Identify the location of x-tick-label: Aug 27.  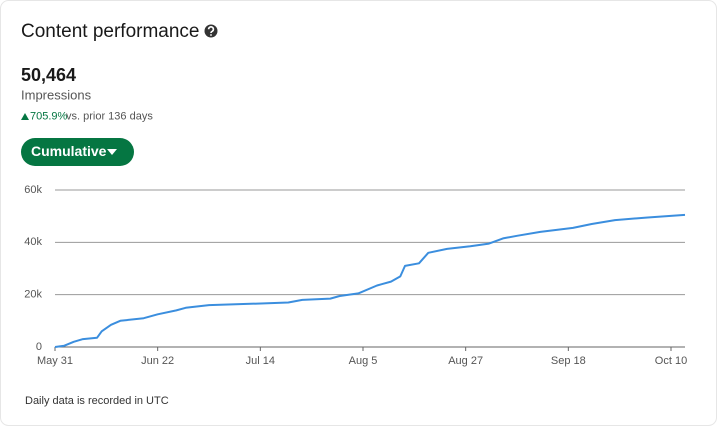
(465, 361).